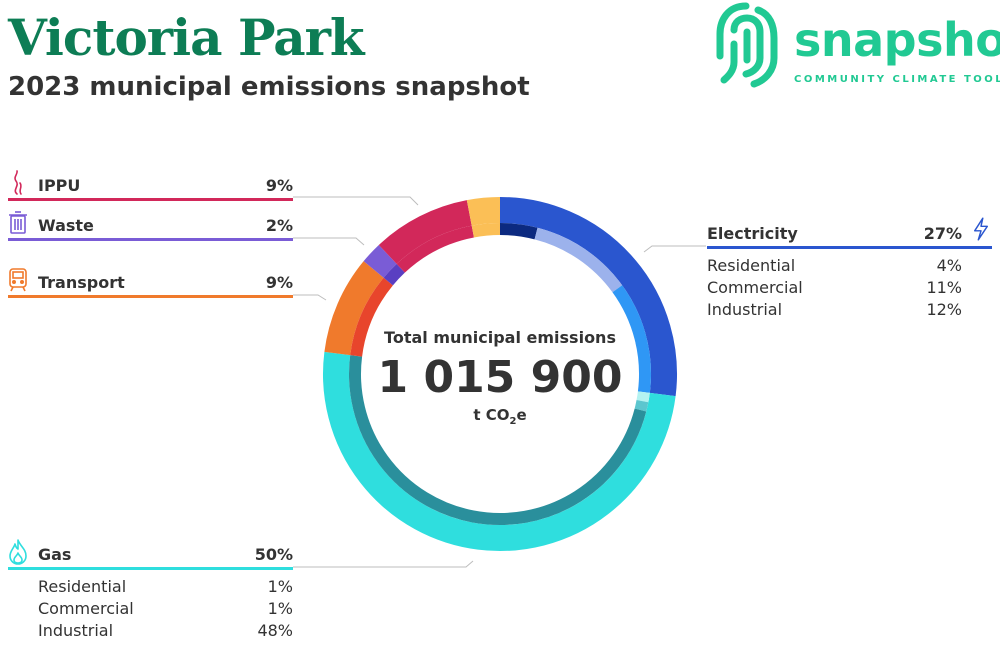 The height and width of the screenshot is (670, 1000). What do you see at coordinates (18, 222) in the screenshot?
I see `bin-icon` at bounding box center [18, 222].